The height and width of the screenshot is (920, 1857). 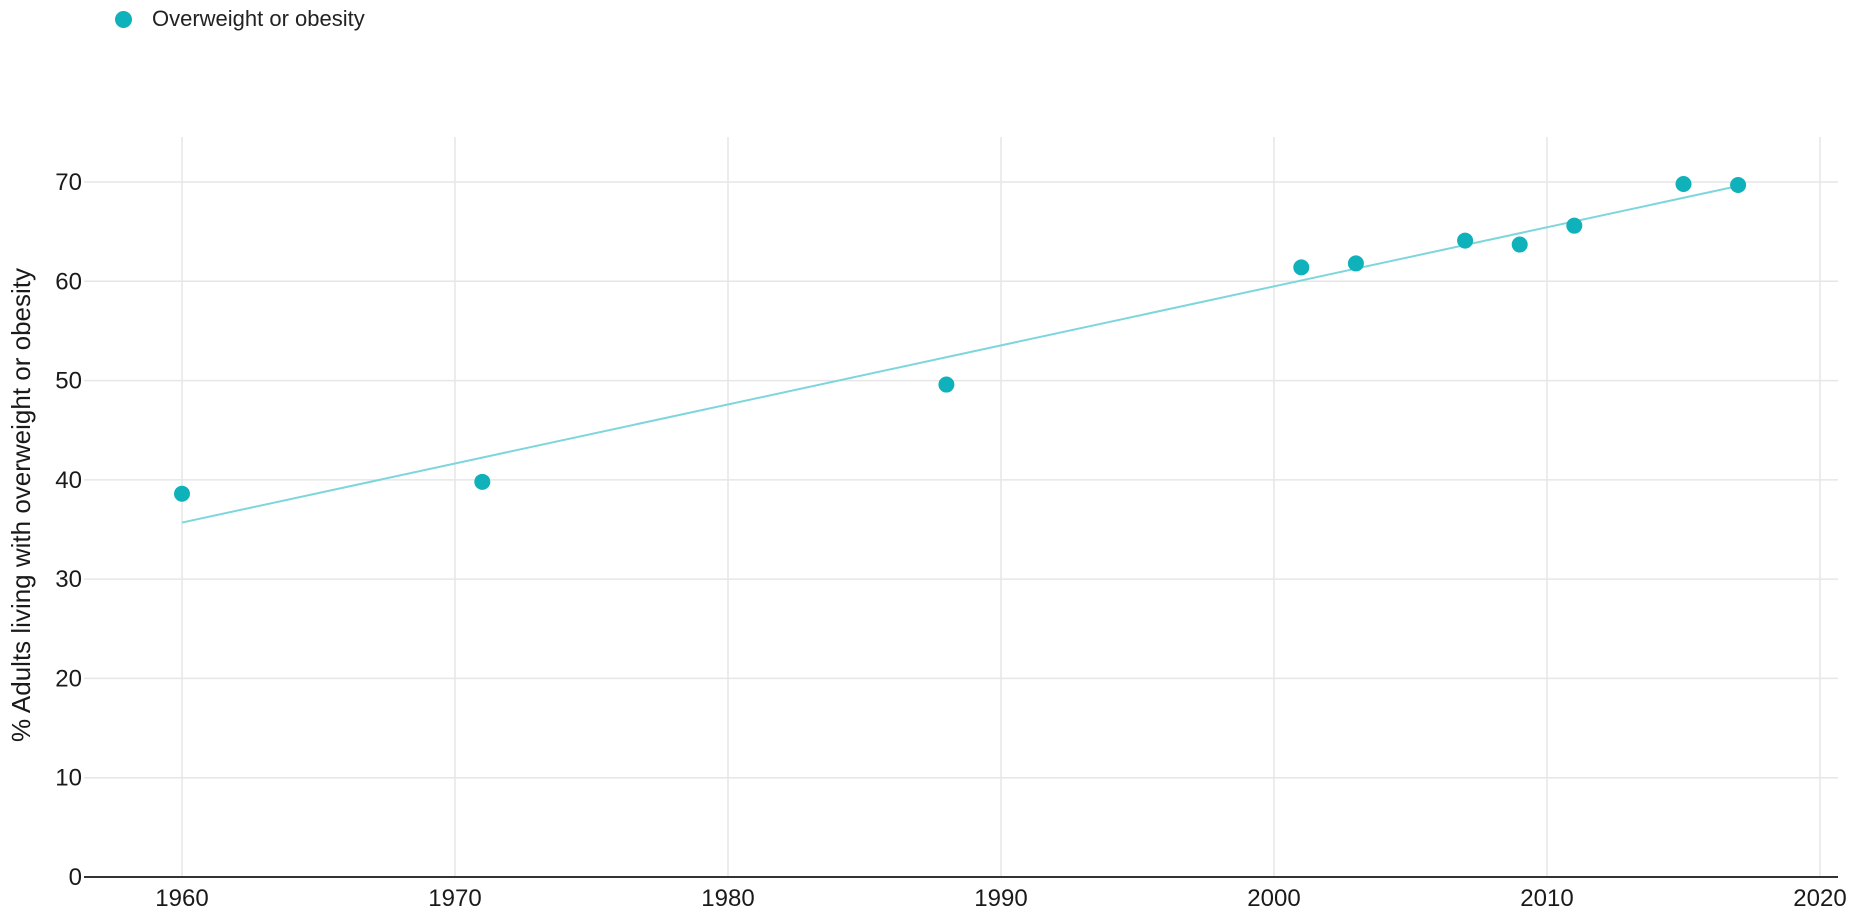 What do you see at coordinates (123, 19) in the screenshot?
I see `legend-marker` at bounding box center [123, 19].